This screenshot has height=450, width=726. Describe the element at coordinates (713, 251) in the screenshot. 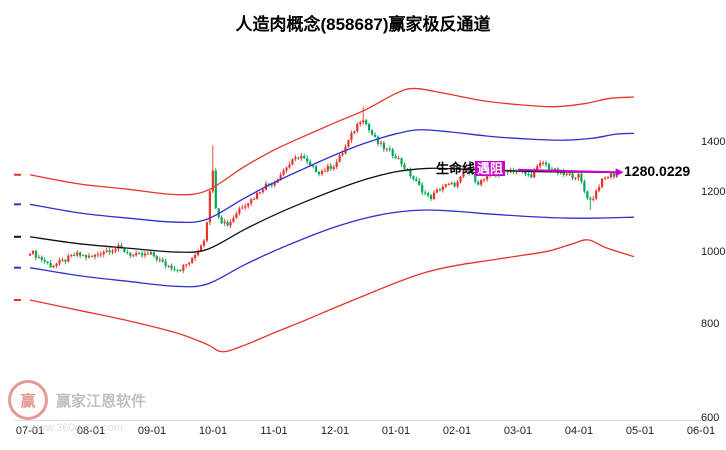

I see `y-tick-label: 1000` at that location.